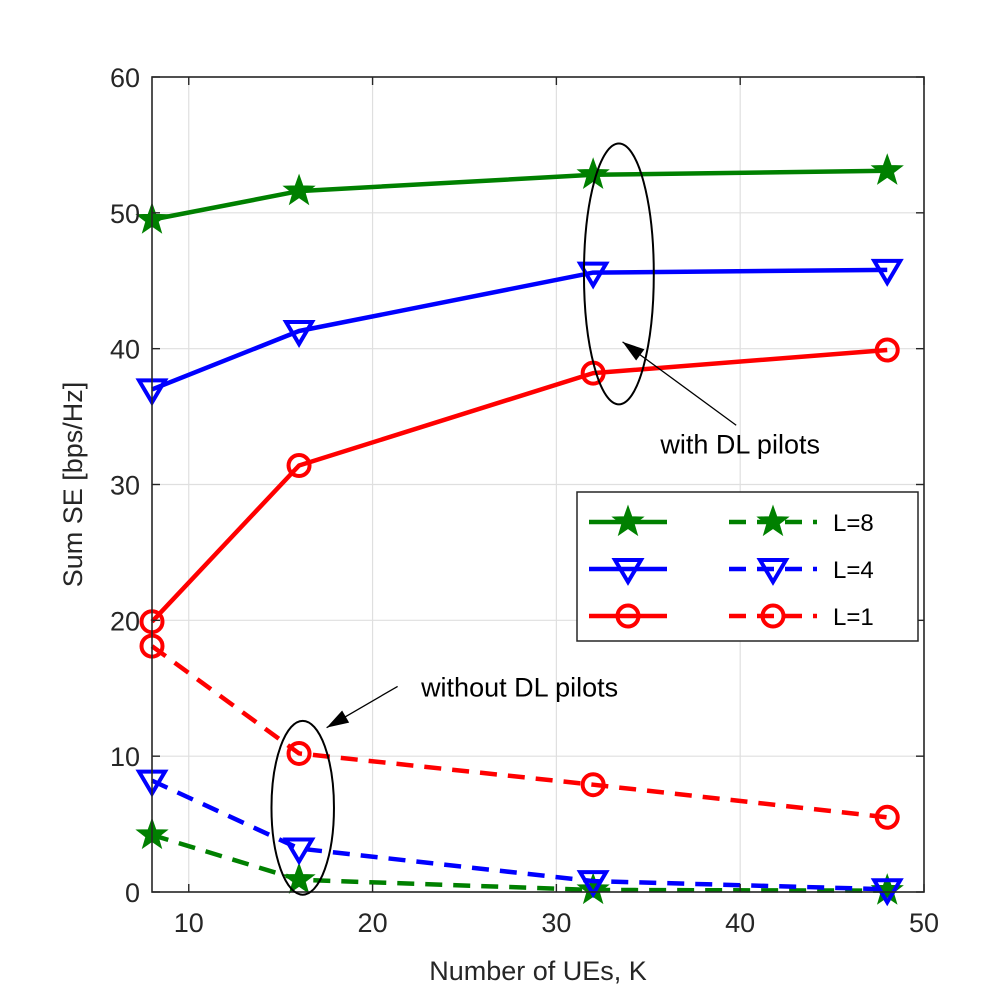  What do you see at coordinates (739, 444) in the screenshot?
I see `annotation-text: with DL pilots` at bounding box center [739, 444].